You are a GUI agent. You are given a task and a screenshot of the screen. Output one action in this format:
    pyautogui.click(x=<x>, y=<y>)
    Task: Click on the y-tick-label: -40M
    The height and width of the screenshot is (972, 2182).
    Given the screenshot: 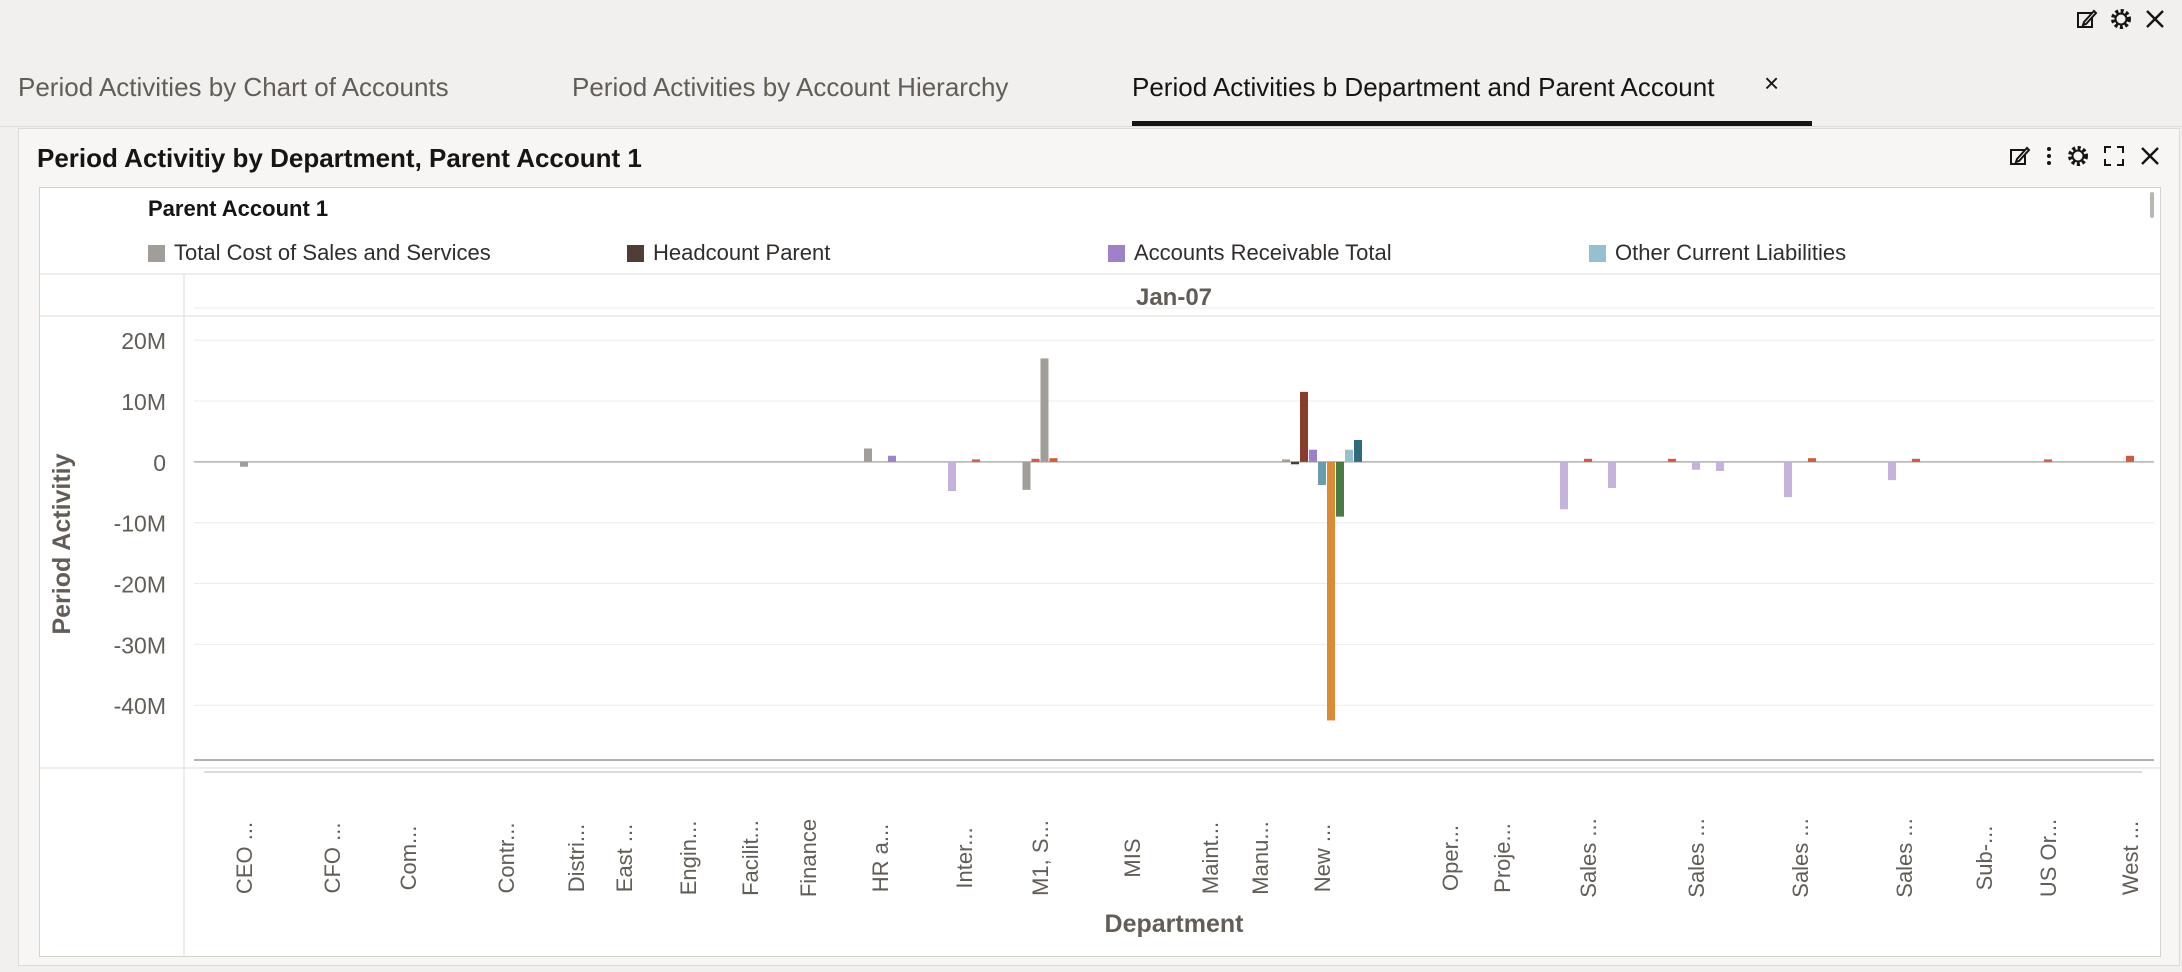 What is the action you would take?
    pyautogui.click(x=140, y=706)
    